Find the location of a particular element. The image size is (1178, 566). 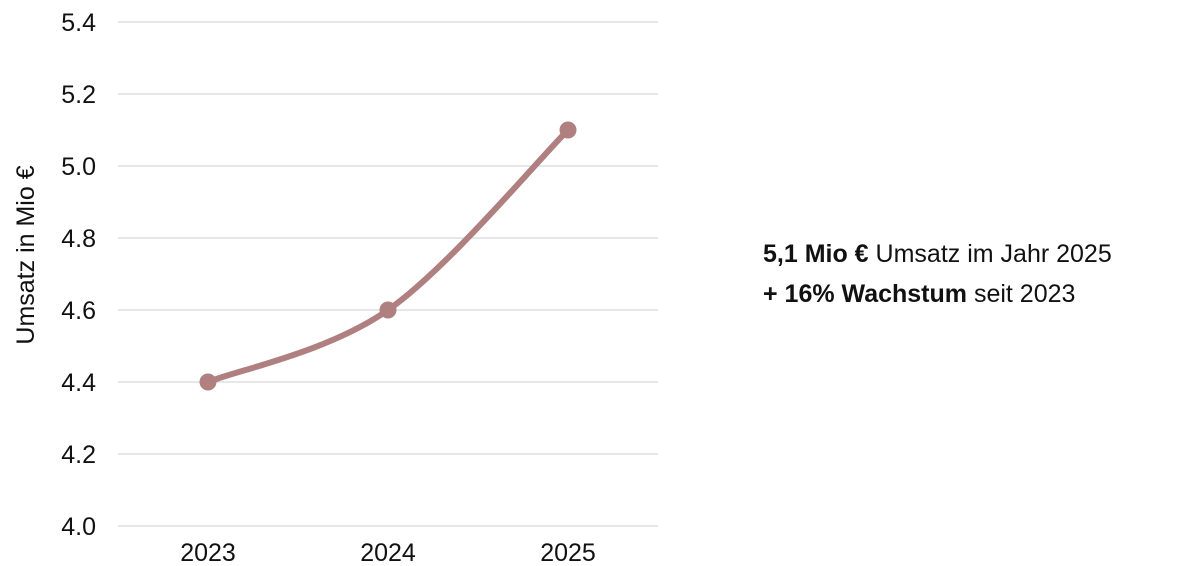

y-axis-title: Umsatz in Mio € is located at coordinates (26, 254).